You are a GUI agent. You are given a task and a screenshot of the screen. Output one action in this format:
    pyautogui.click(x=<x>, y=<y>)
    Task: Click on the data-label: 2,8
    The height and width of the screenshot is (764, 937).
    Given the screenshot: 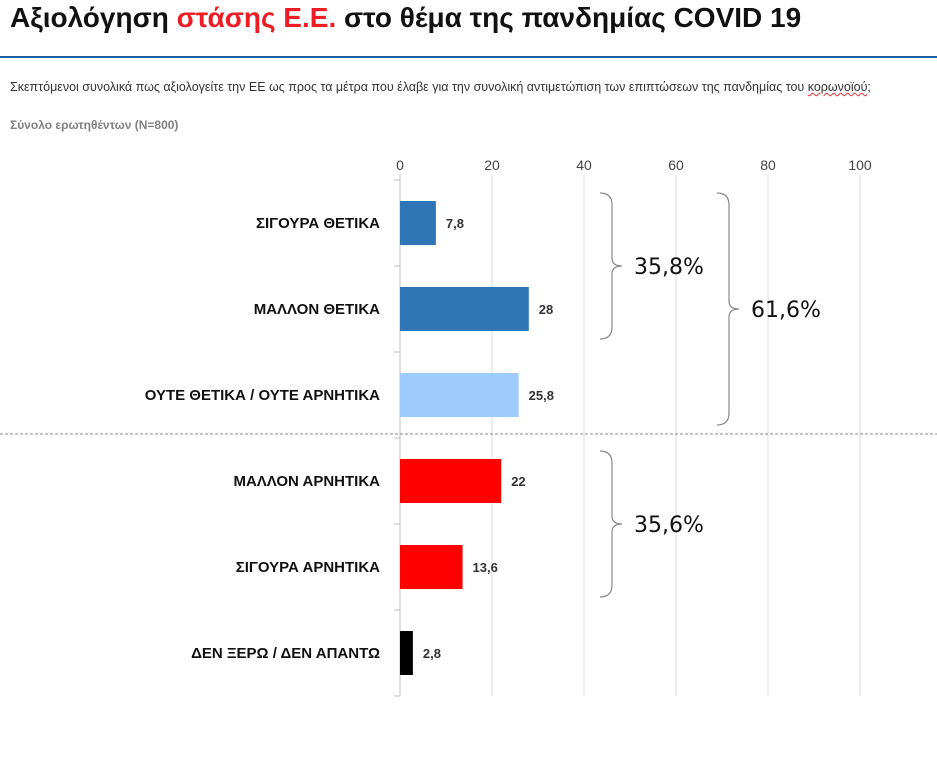 What is the action you would take?
    pyautogui.click(x=432, y=653)
    